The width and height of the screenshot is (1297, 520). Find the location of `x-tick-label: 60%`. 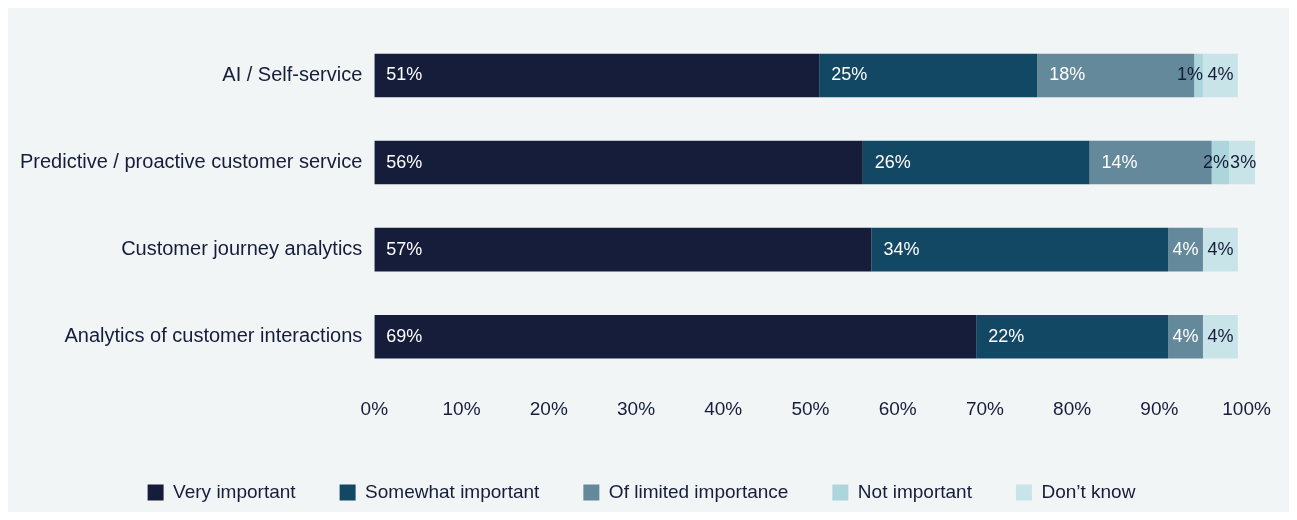

x-tick-label: 60% is located at coordinates (897, 408).